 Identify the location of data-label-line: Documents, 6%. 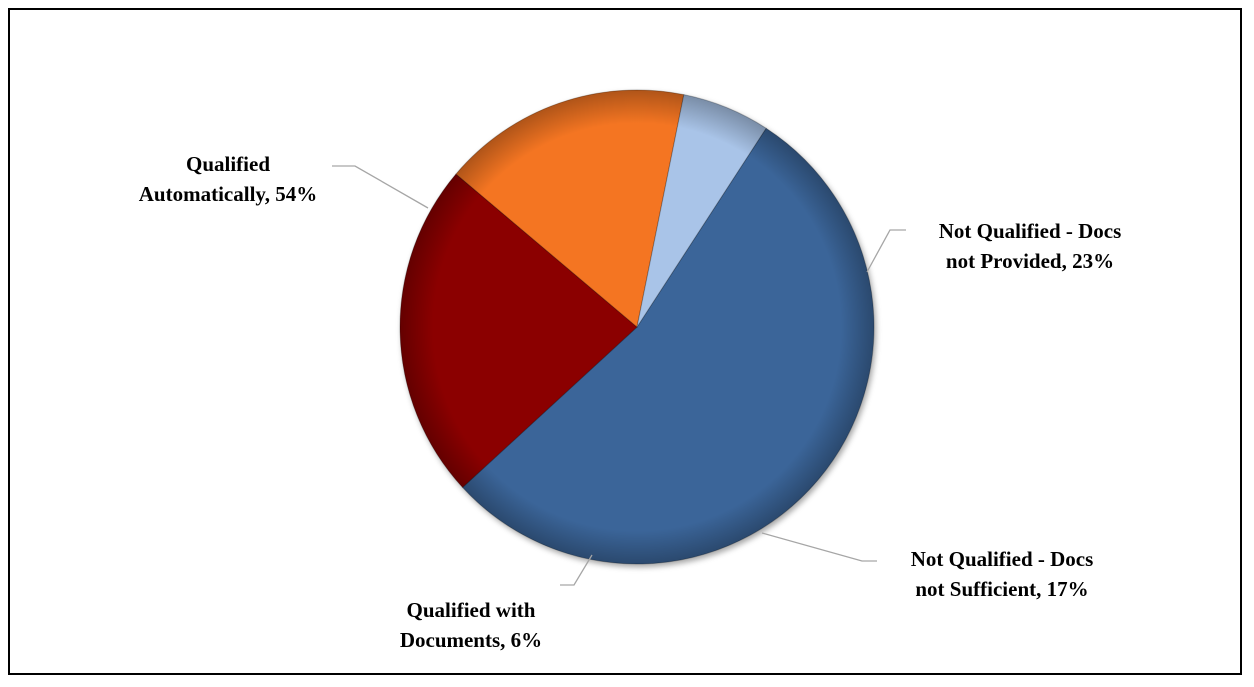
(471, 640).